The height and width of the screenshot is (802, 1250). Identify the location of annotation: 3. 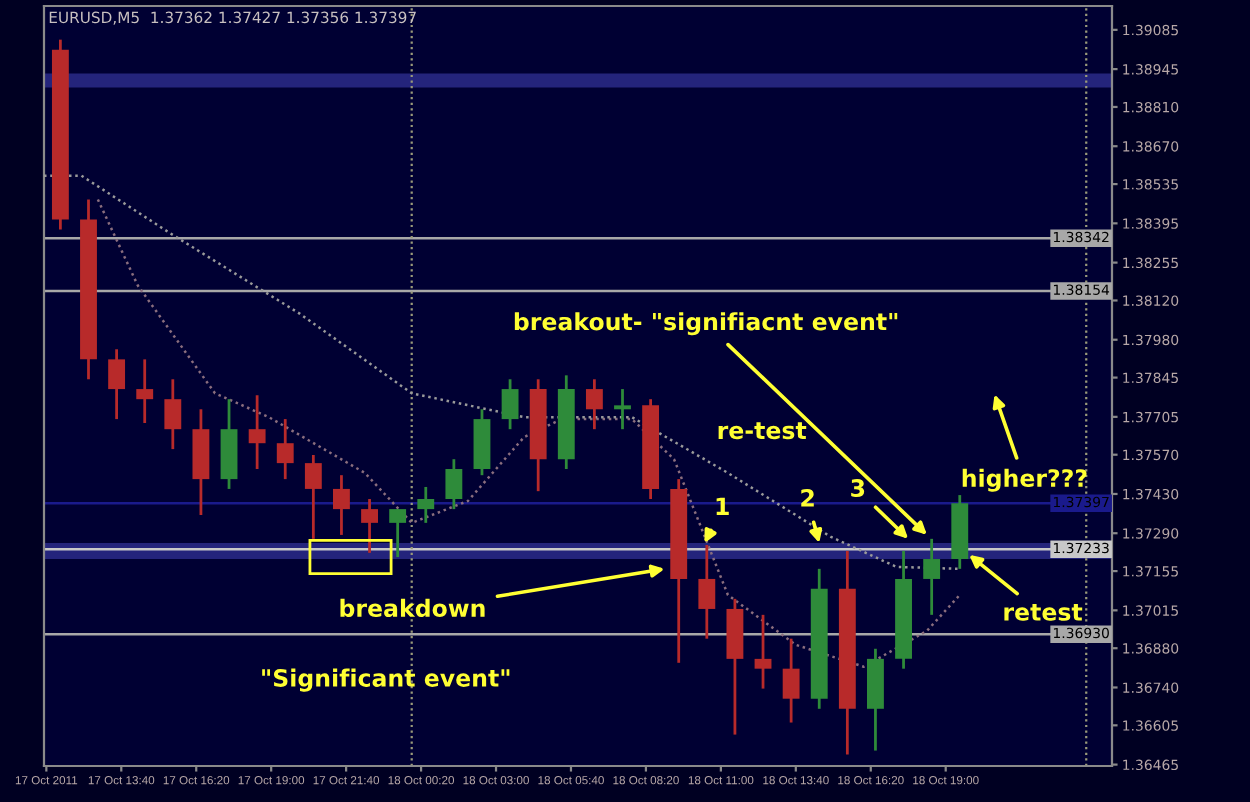
(858, 488).